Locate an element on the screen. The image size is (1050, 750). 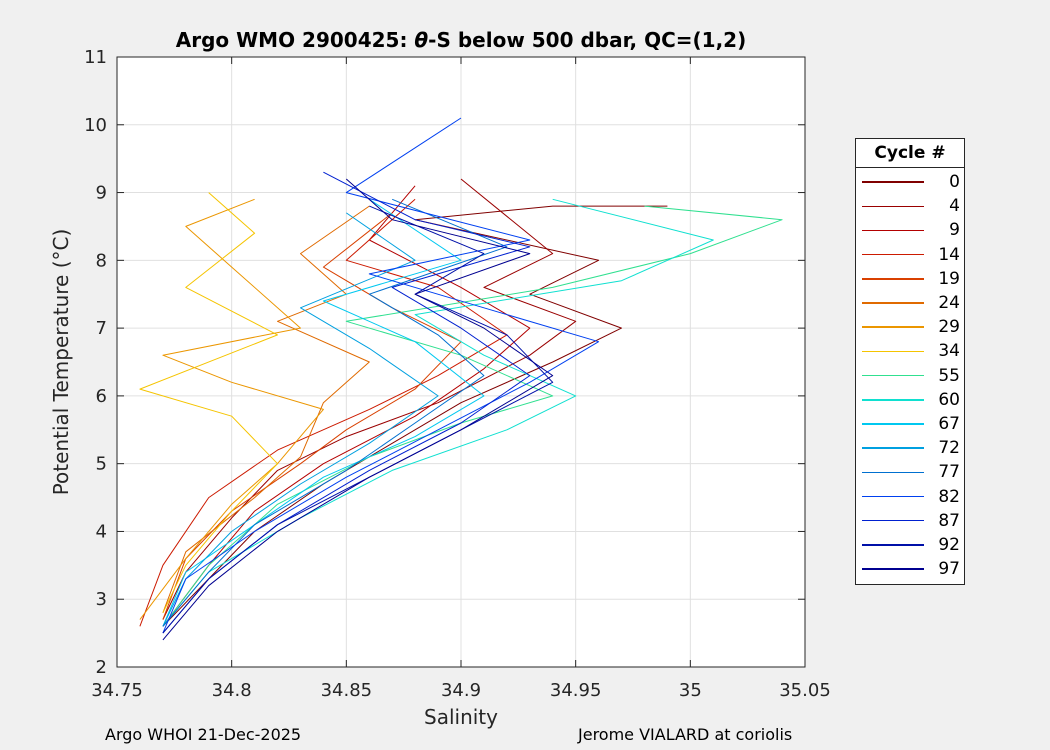
legend-item: 34 is located at coordinates (910, 351).